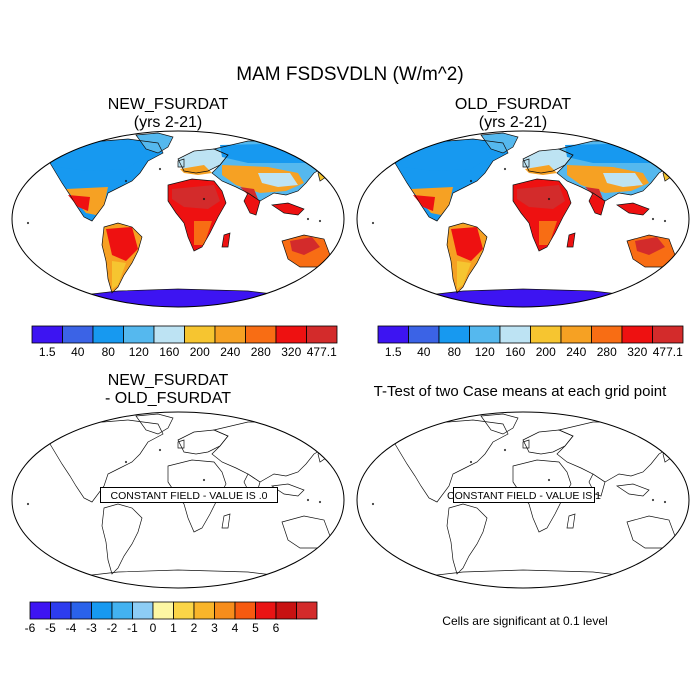 This screenshot has width=700, height=700. I want to click on constant-field-text-ttest: CONSTANT FIELD - VALUE IS 1, so click(524, 496).